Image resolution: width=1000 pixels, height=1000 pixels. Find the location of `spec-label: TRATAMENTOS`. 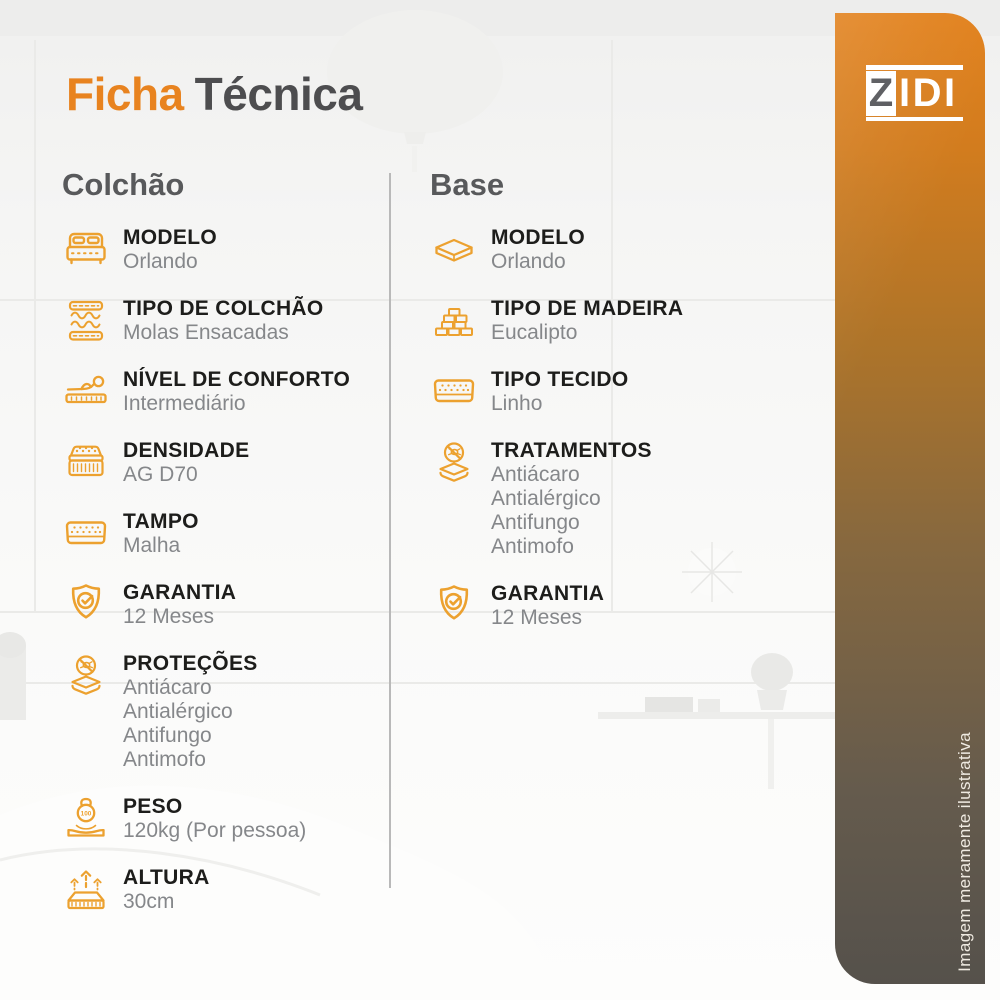

spec-label: TRATAMENTOS is located at coordinates (571, 450).